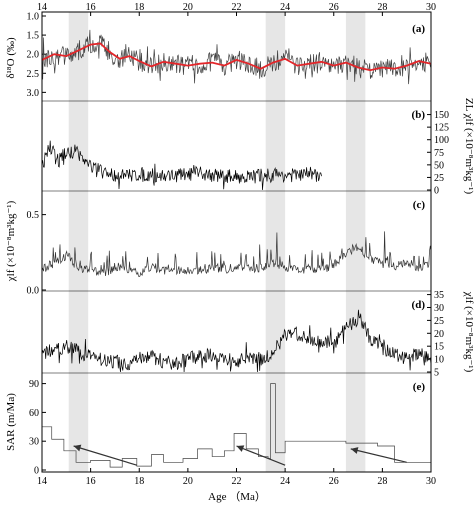 The image size is (474, 508). Describe the element at coordinates (436, 373) in the screenshot. I see `y-tick-label: 5` at that location.